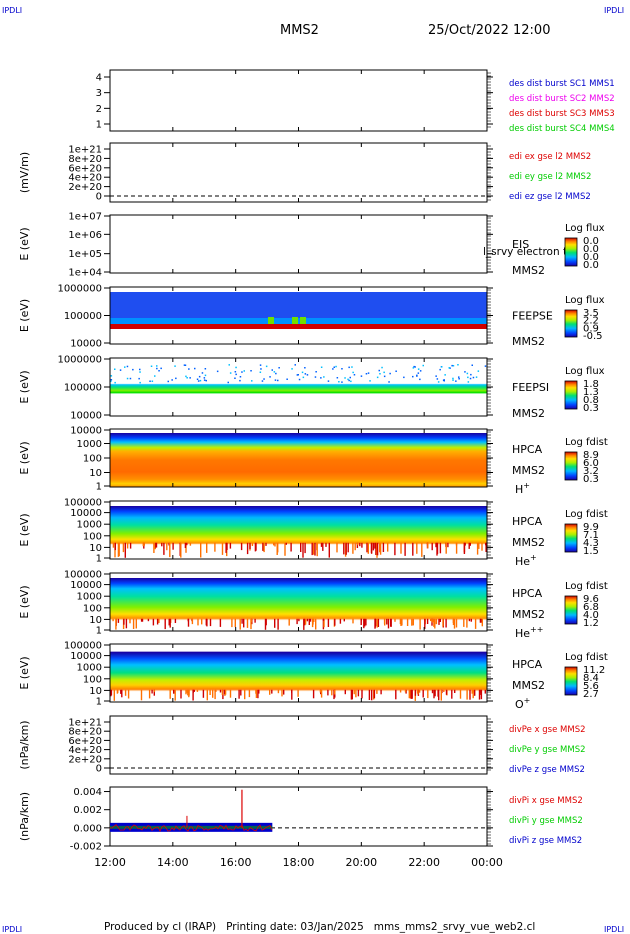 This screenshot has height=934, width=630. What do you see at coordinates (591, 551) in the screenshot?
I see `colorbar-tick: 1.5` at bounding box center [591, 551].